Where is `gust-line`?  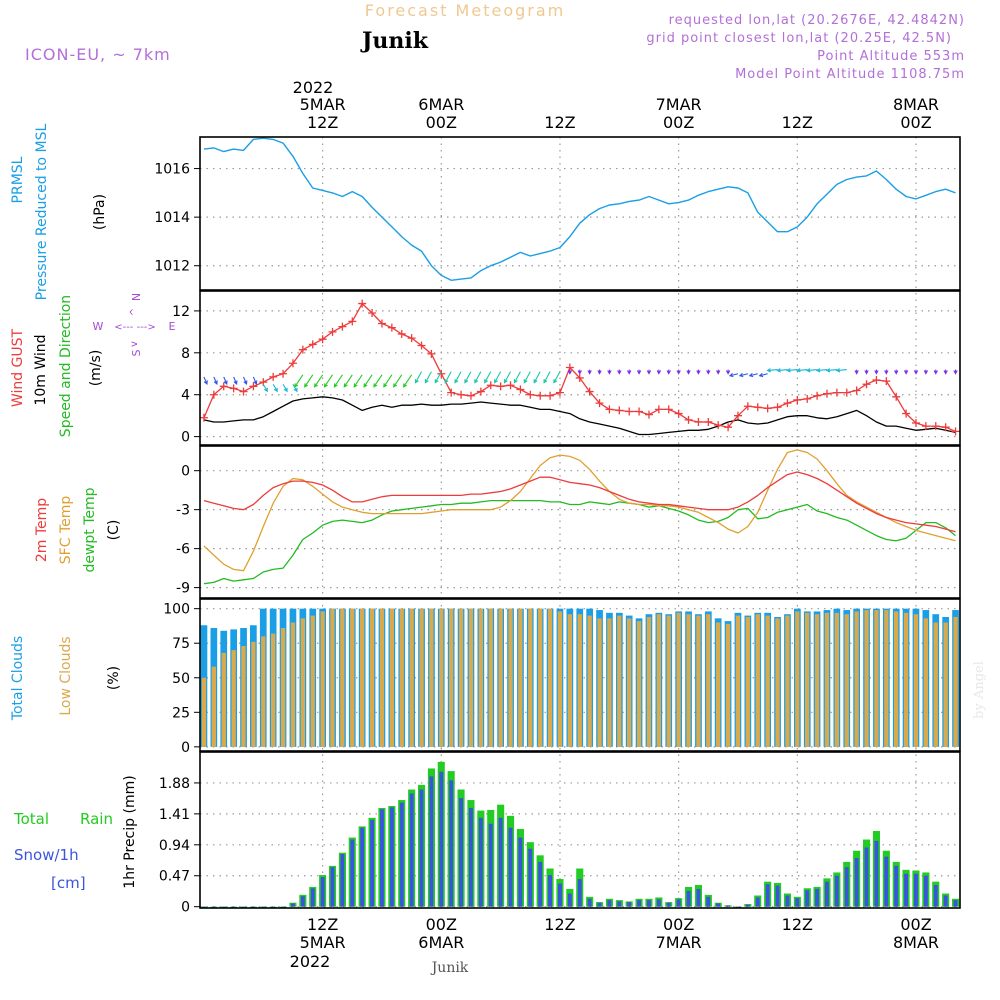 gust-line is located at coordinates (579, 367).